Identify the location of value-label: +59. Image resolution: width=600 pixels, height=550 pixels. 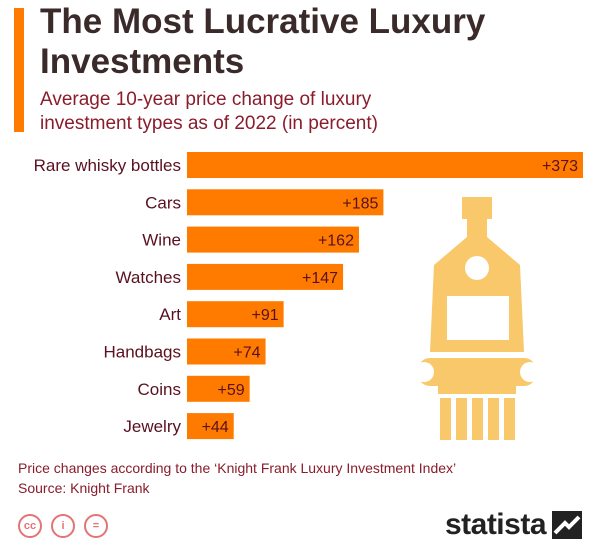
(230, 390).